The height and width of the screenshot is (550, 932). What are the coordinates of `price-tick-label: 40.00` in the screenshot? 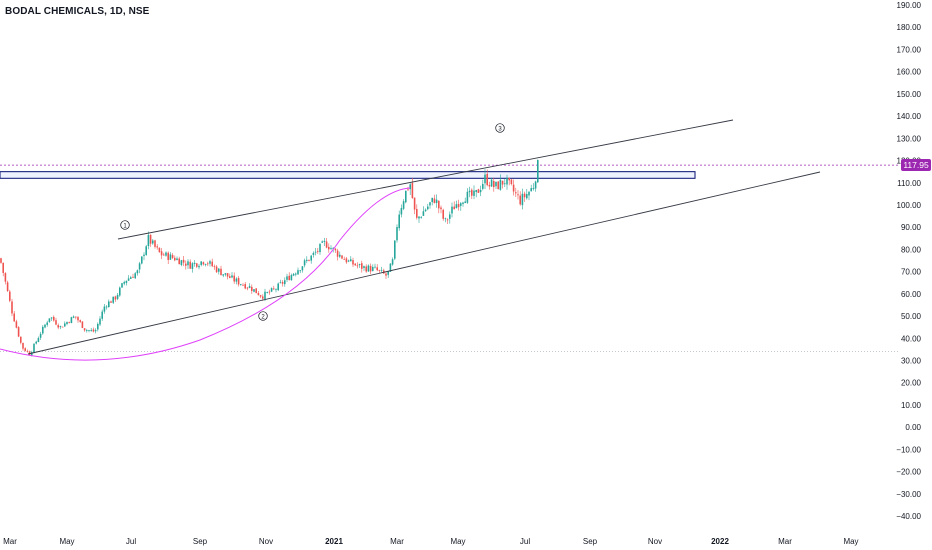 It's located at (911, 338).